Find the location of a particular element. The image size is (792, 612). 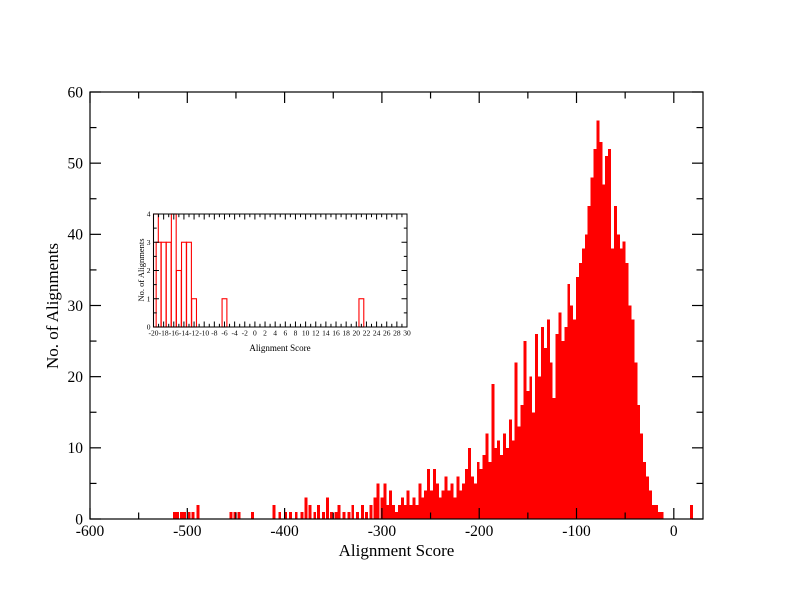

main-histogram-y-tick-label: 0 is located at coordinates (79, 519).